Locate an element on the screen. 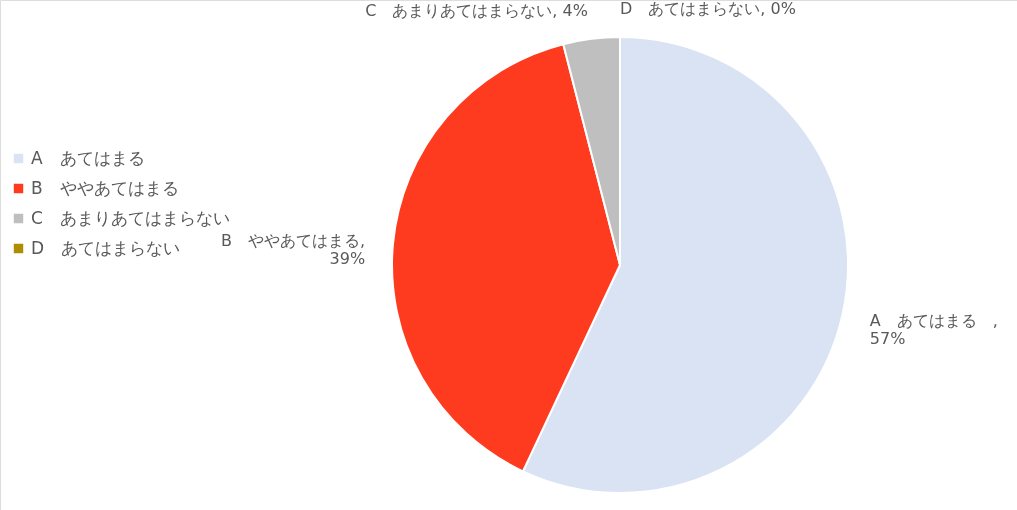 The width and height of the screenshot is (1017, 510). legend-label: A あてはまる is located at coordinates (88, 157).